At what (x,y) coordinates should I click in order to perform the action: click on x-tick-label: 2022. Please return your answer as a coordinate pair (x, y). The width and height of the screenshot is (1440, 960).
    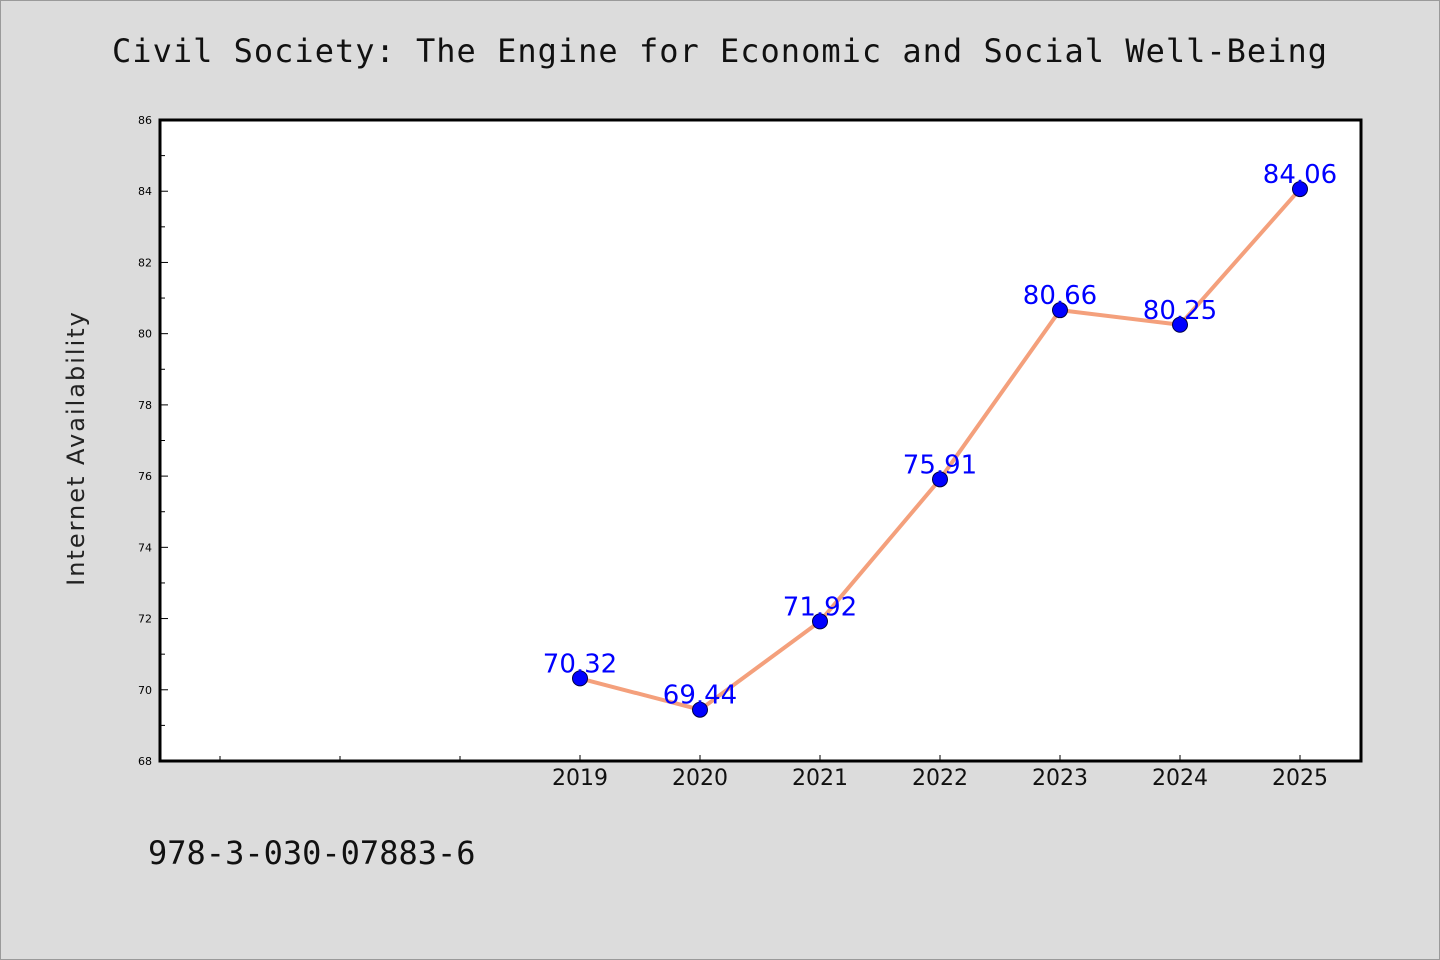
    Looking at the image, I should click on (940, 778).